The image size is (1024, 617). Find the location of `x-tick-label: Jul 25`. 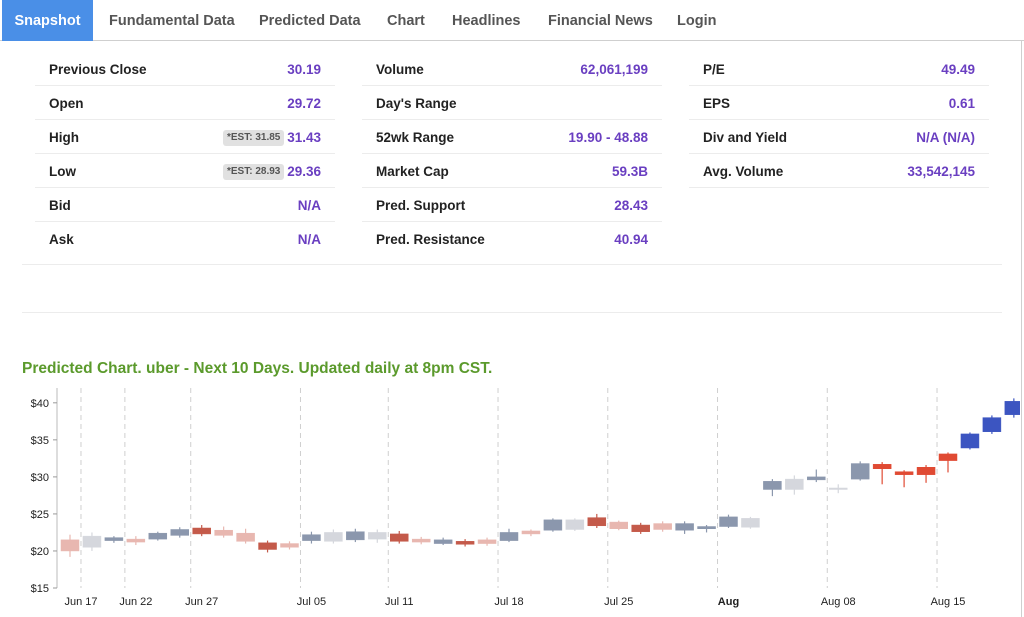

x-tick-label: Jul 25 is located at coordinates (618, 602).